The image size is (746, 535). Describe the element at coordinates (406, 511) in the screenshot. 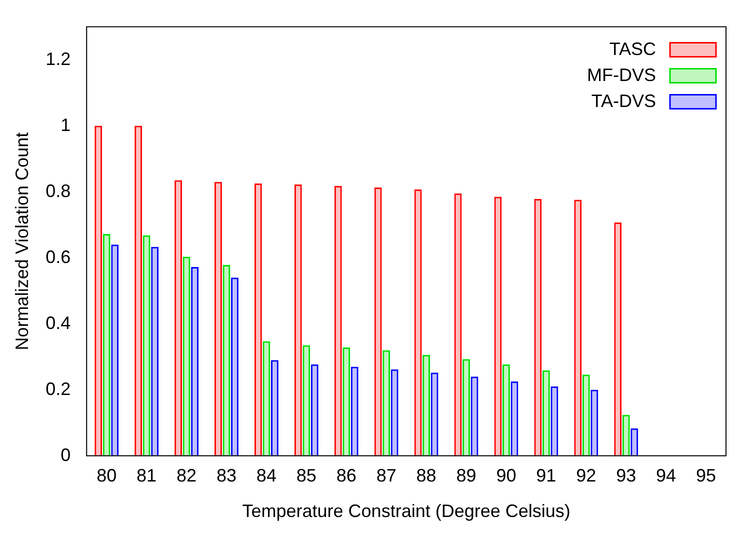

I see `x-axis-title: Temperature Constraint (Degree Celsius)` at that location.